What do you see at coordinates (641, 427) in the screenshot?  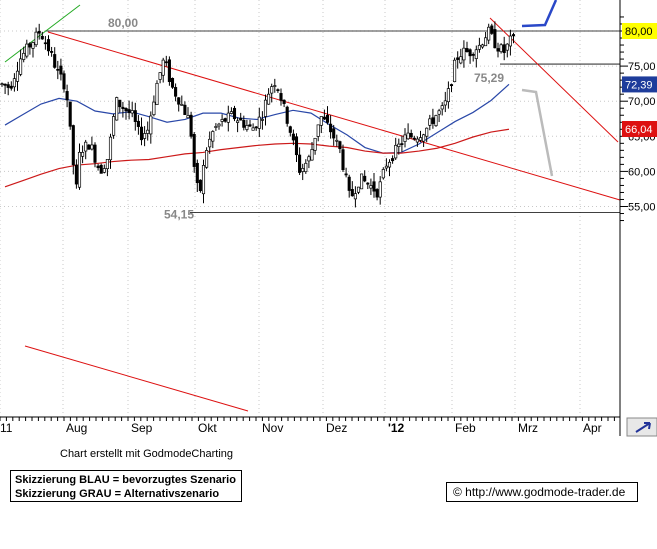 I see `scroll-right-button` at bounding box center [641, 427].